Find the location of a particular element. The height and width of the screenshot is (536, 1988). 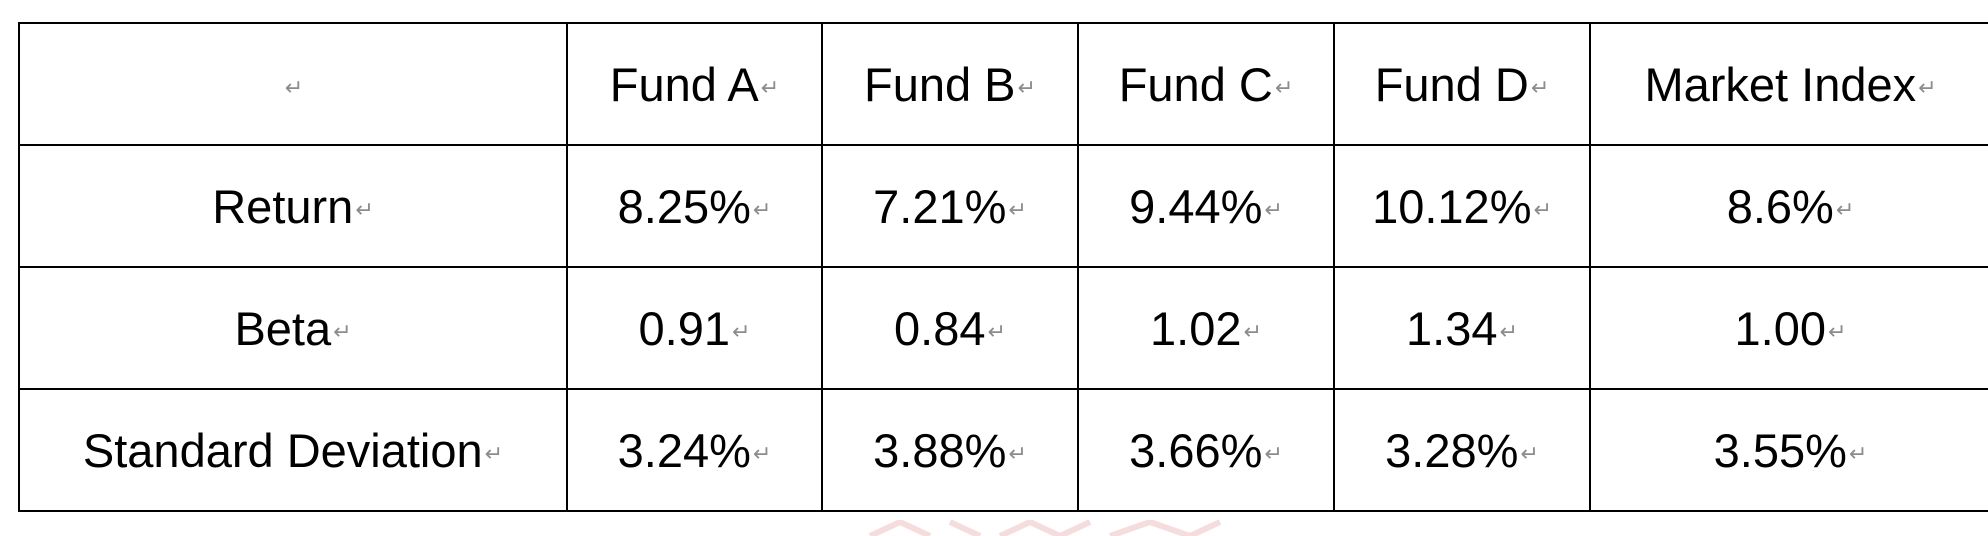

table-cell: 8.25%↵ is located at coordinates (694, 206).